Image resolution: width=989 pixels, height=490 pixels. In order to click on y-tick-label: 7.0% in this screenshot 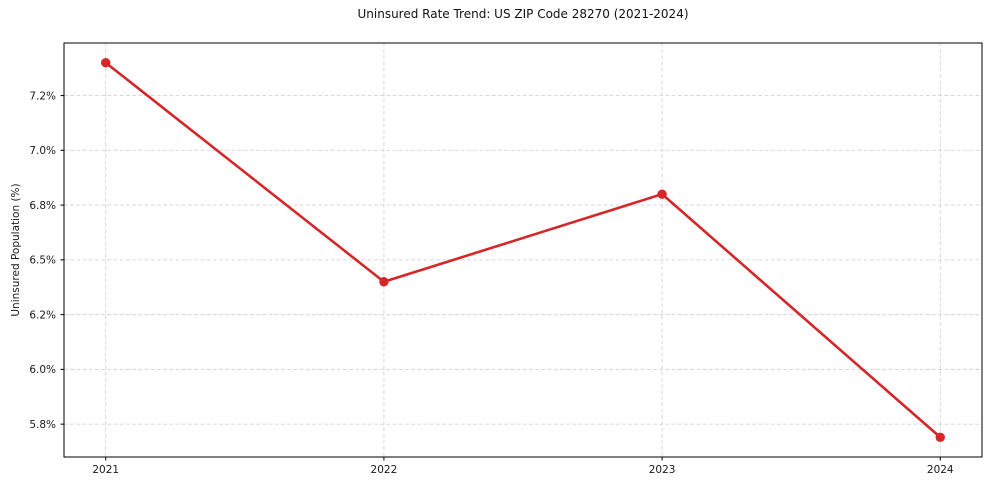, I will do `click(42, 151)`.